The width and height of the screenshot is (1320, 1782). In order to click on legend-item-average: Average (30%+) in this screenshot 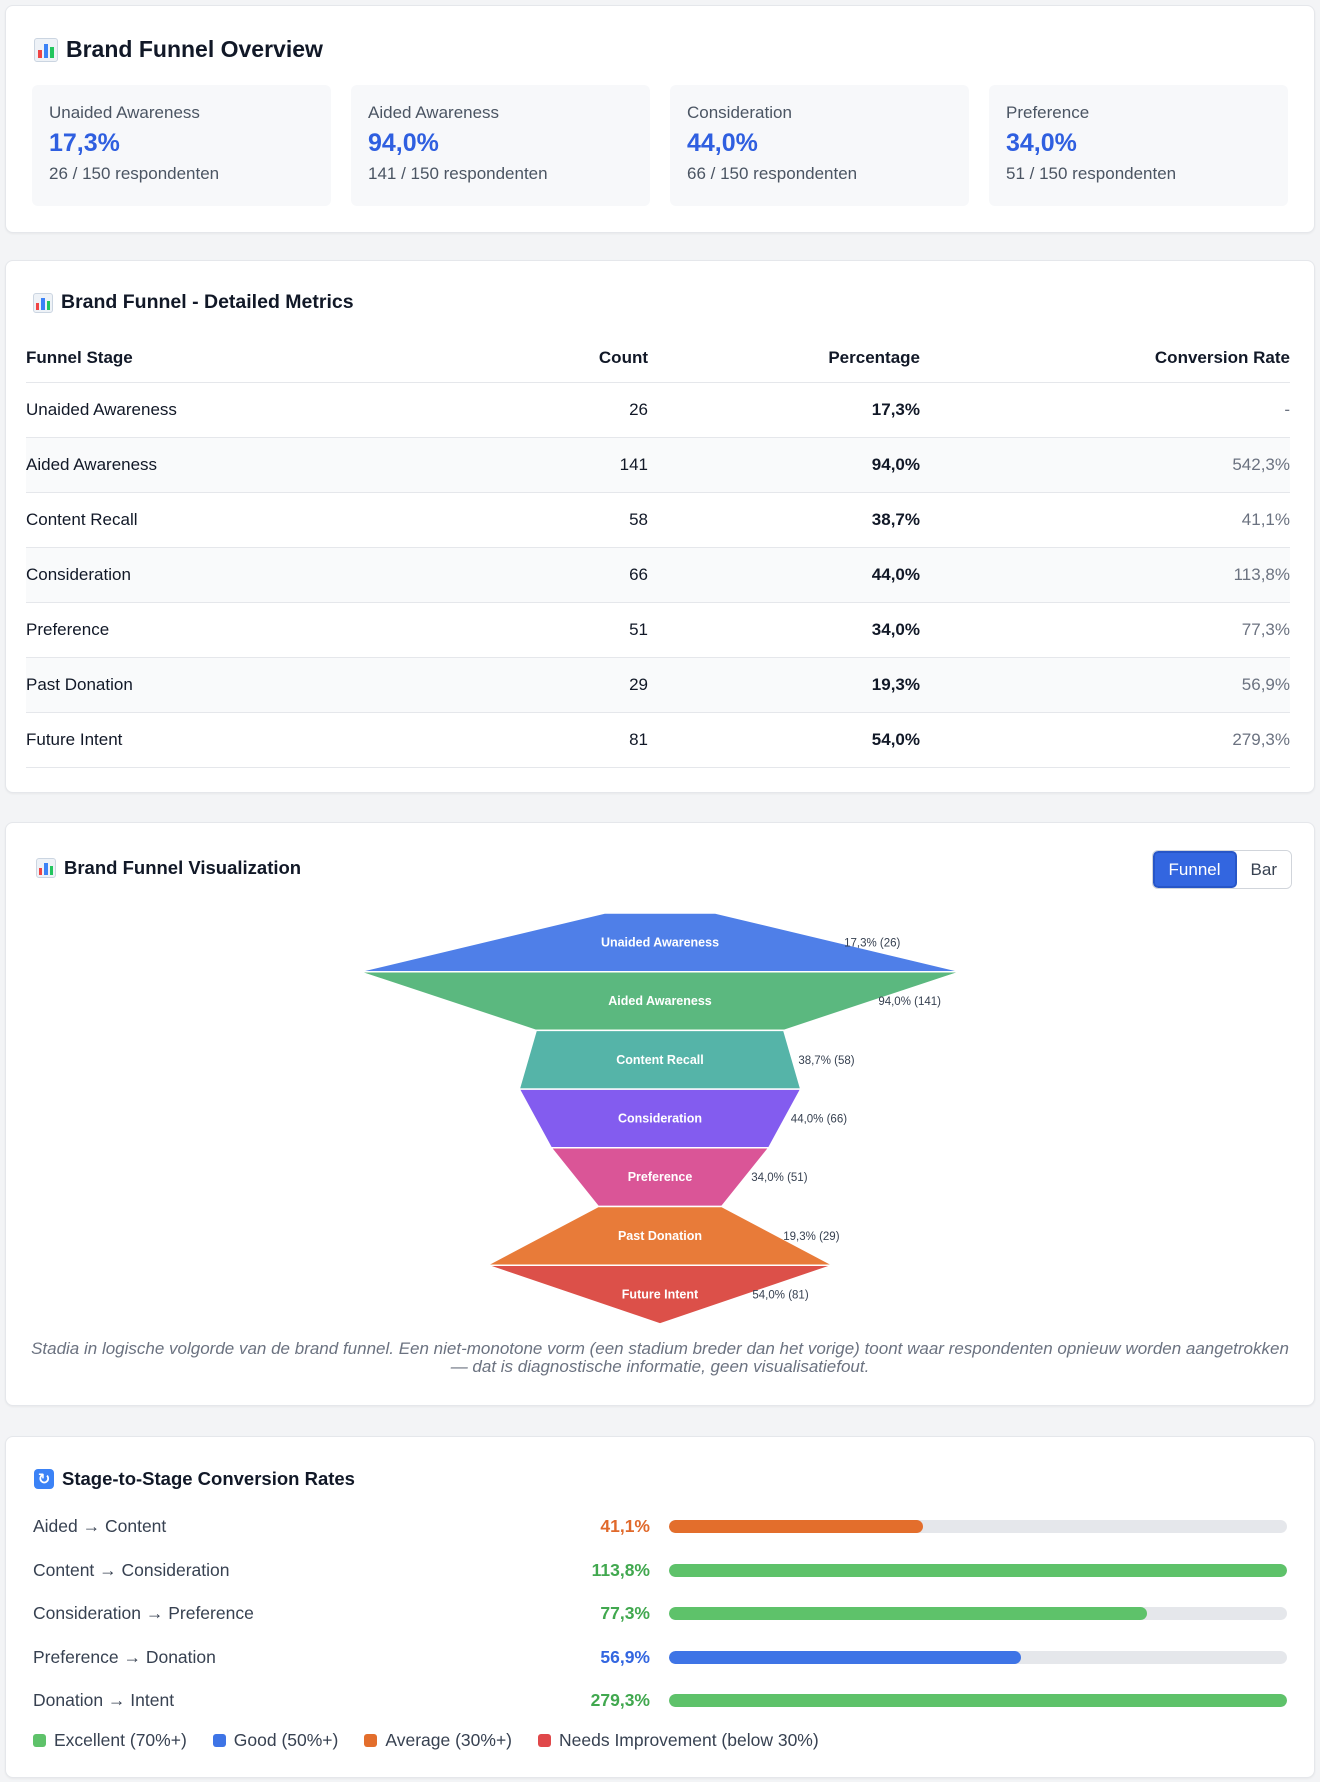, I will do `click(438, 1740)`.